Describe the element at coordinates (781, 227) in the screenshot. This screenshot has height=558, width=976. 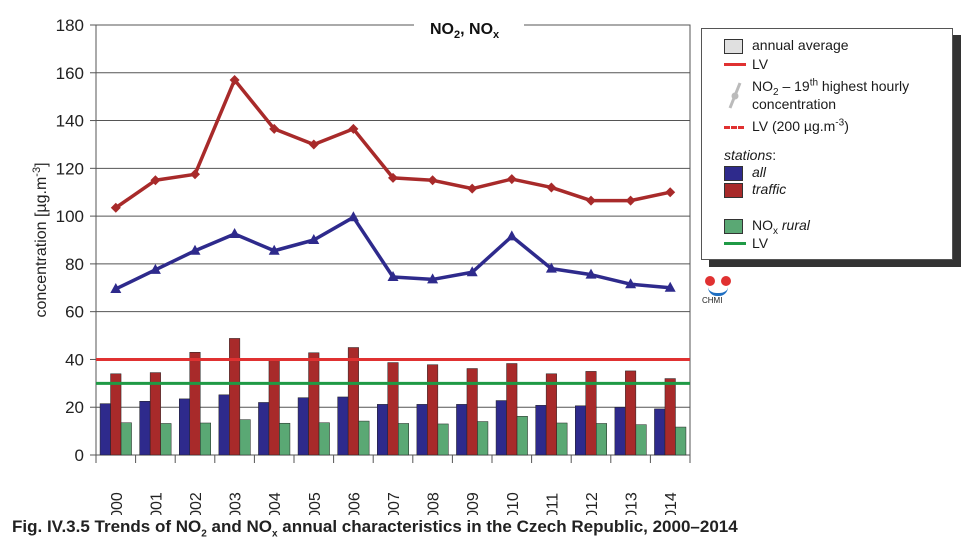
I see `legend-label-rural: NOx rural` at that location.